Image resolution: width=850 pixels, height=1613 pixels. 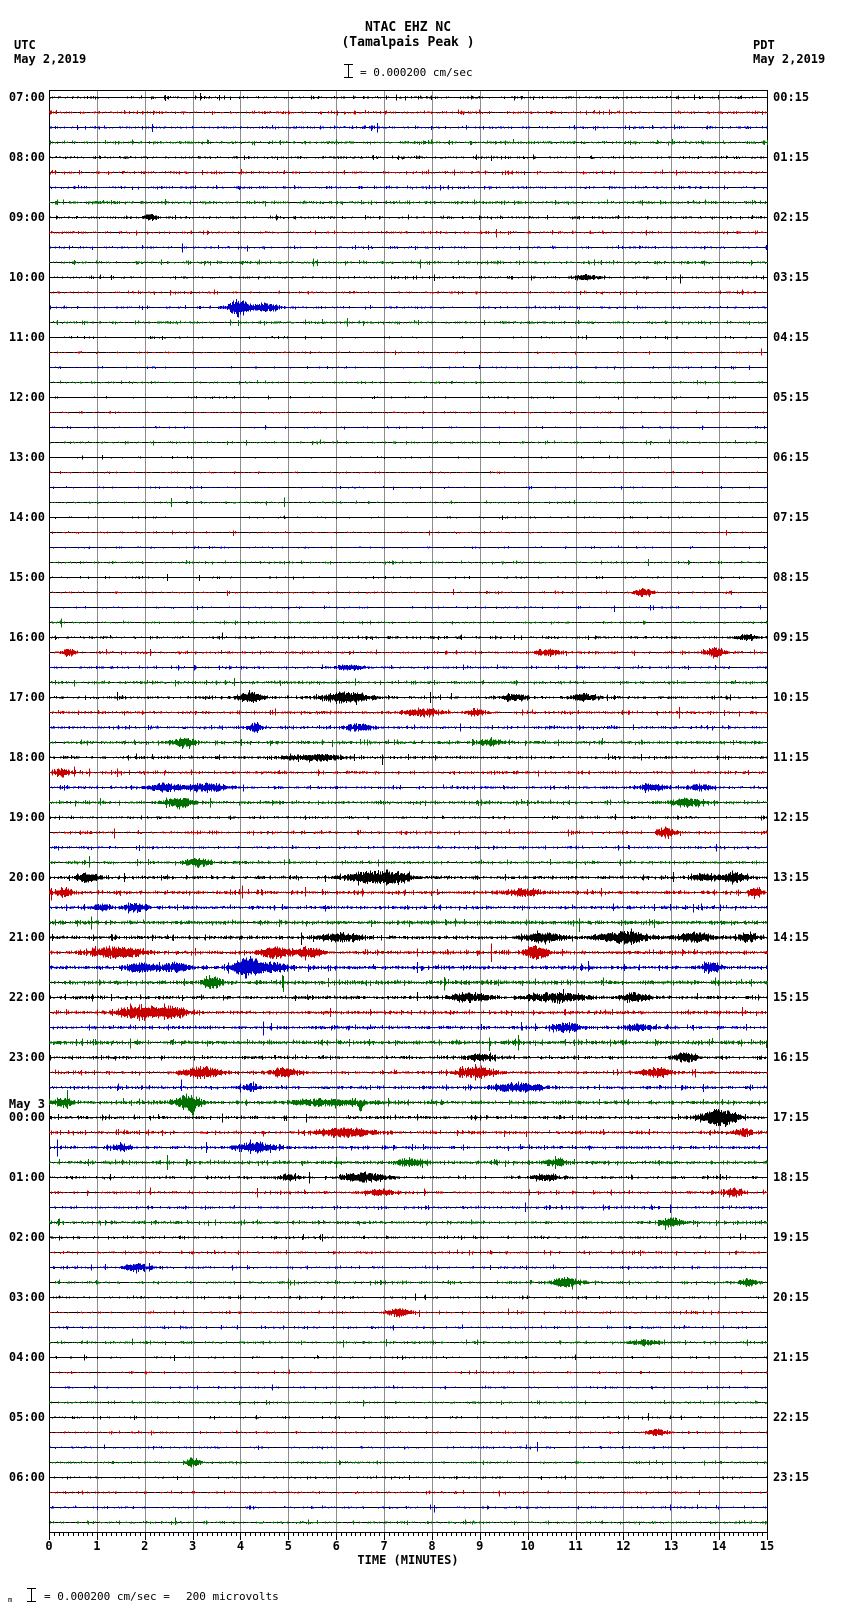 I want to click on x-tick-label: 14, so click(x=719, y=1546).